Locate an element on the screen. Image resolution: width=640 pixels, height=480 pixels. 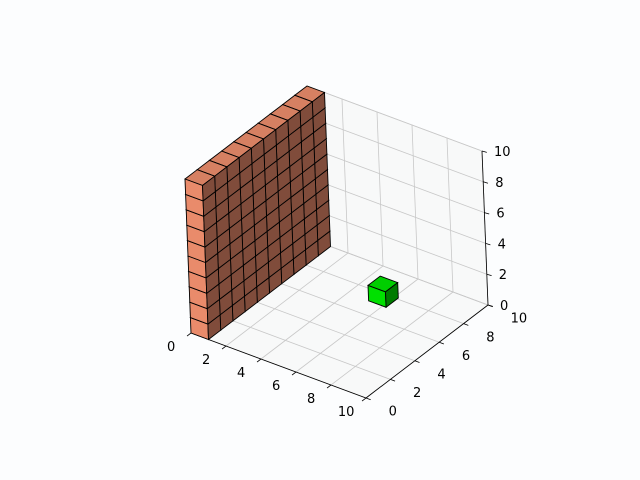
x-tick-label: 2 is located at coordinates (206, 360).